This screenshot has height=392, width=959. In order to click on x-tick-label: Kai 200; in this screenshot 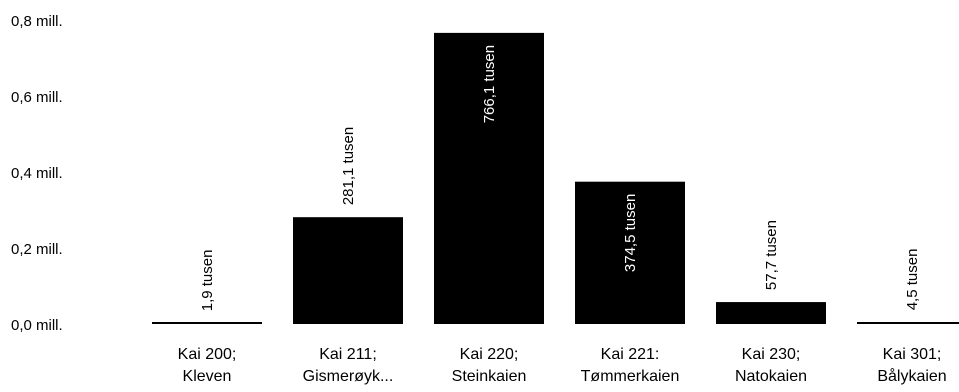, I will do `click(207, 354)`.